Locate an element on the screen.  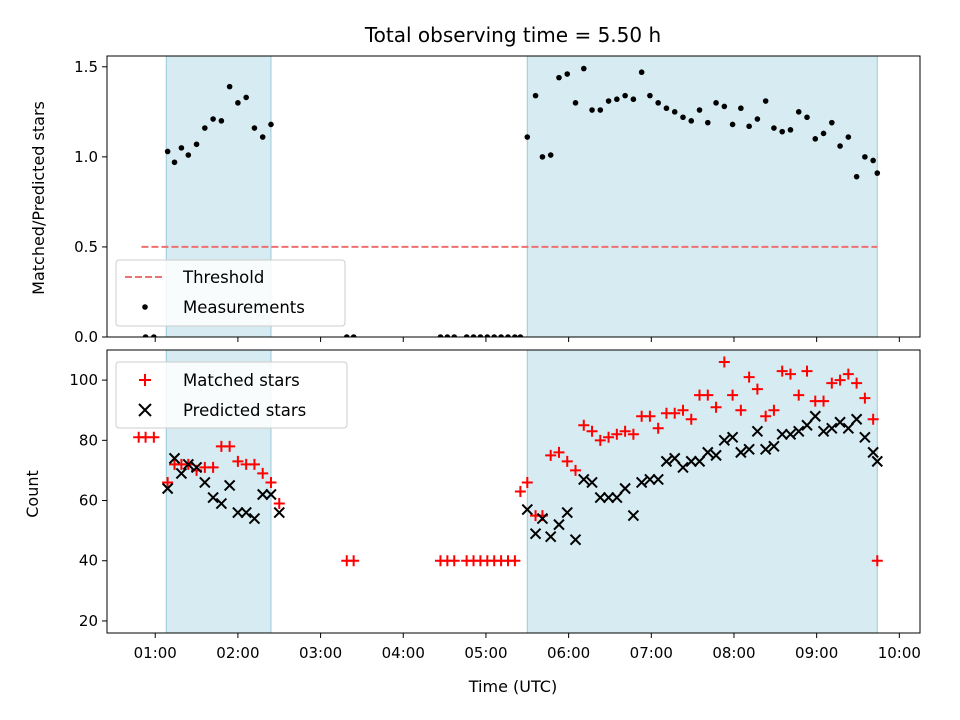
top-y-axis-label: Matched/Predicted stars is located at coordinates (38, 198).